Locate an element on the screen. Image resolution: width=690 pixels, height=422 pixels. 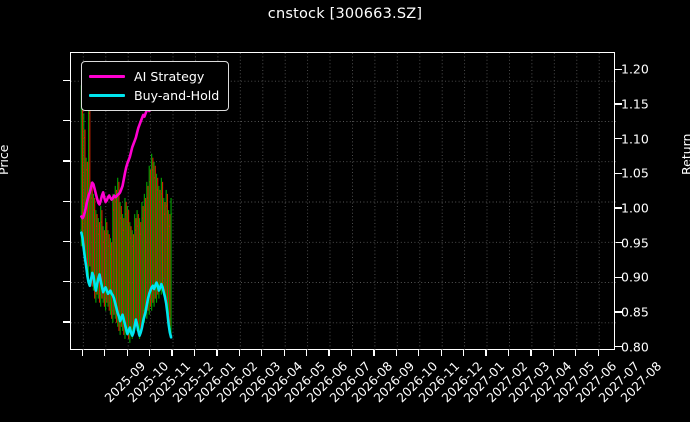
y-tick-label-right: 1.20 is located at coordinates (635, 69).